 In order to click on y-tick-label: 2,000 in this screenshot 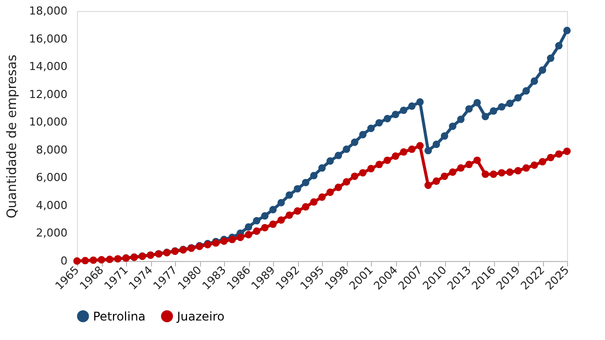, I will do `click(52, 233)`.